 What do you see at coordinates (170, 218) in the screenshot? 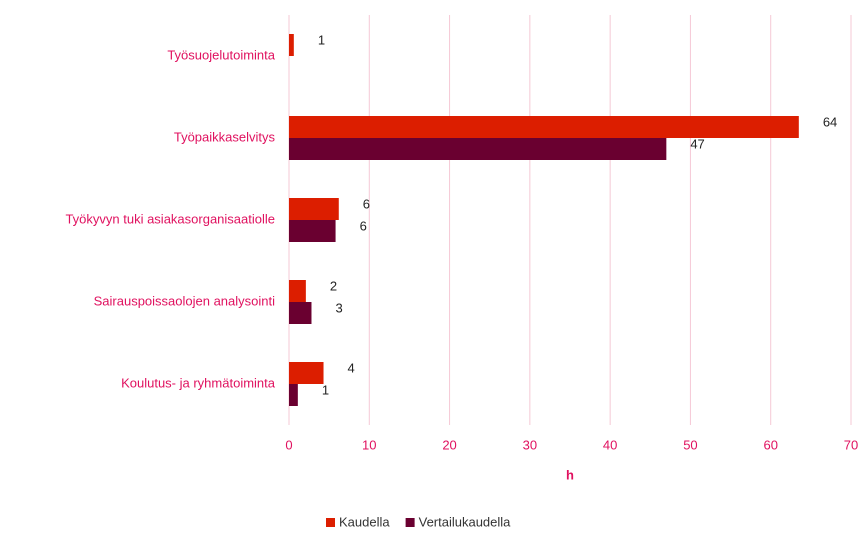
I see `y-tick-label: Työkyvyn tuki asiakasorganisaatiolle` at bounding box center [170, 218].